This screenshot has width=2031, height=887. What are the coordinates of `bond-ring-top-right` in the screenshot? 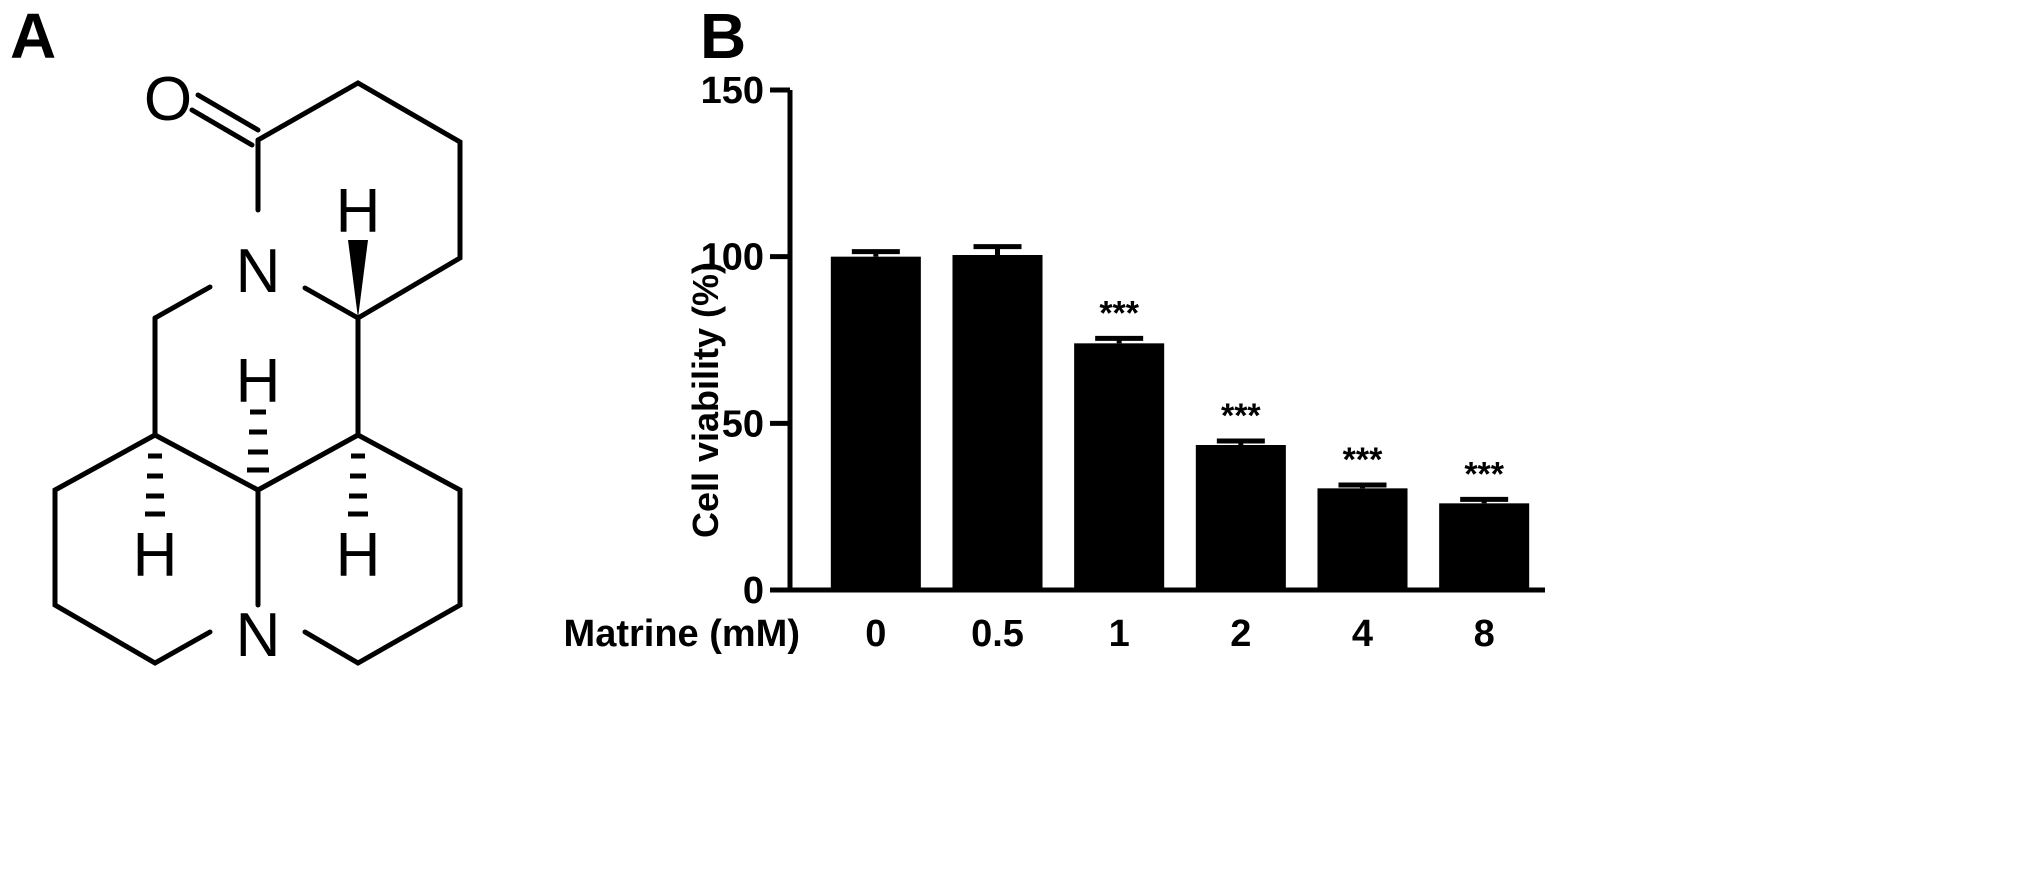 It's located at (359, 200).